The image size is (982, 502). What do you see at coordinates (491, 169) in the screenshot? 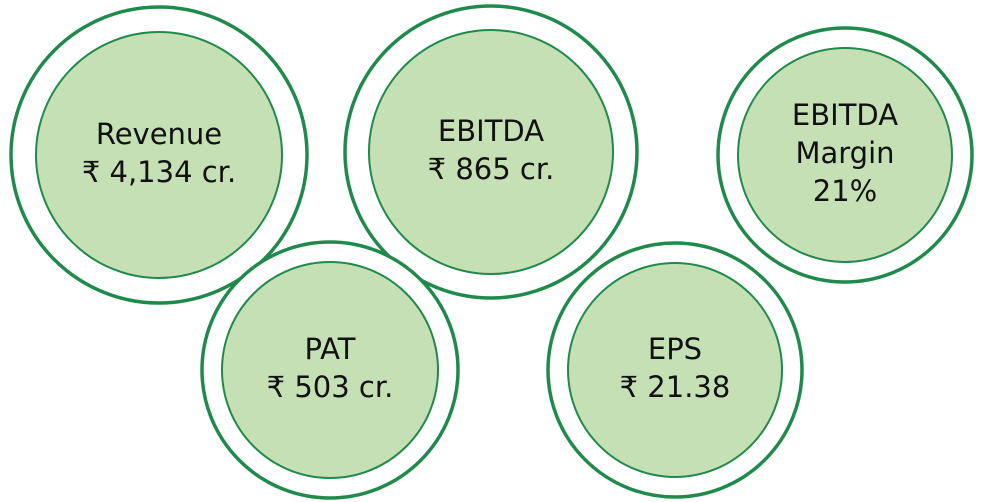
I see `metric-text: ₹ 865 cr.` at bounding box center [491, 169].